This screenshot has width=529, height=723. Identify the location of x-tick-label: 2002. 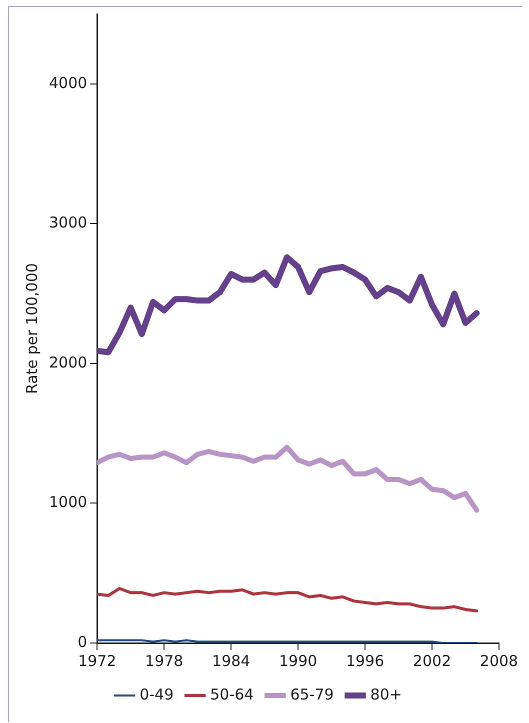
(432, 661).